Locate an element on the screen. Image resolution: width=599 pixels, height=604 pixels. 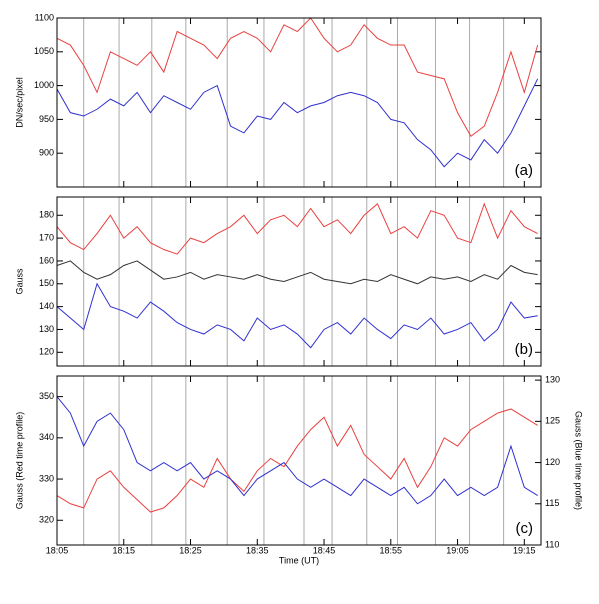
y-tick-label: 320 is located at coordinates (46, 520).